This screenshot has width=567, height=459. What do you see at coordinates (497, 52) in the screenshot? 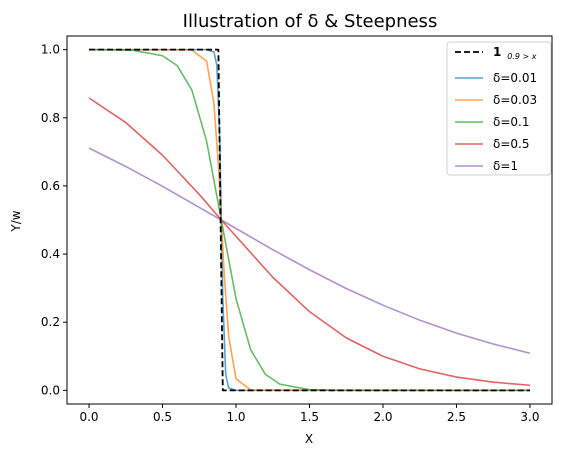
I see `legend-indicator-symbol: 1` at bounding box center [497, 52].